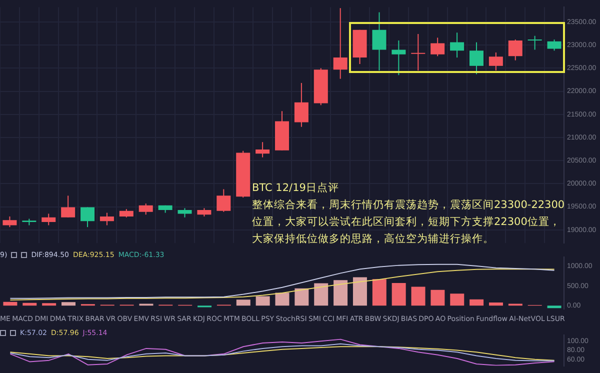 This screenshot has height=373, width=600. Describe the element at coordinates (407, 222) in the screenshot. I see `annotation: 位置，大家可以尝试在此区间套利，短期下方支撑22300位置，` at that location.